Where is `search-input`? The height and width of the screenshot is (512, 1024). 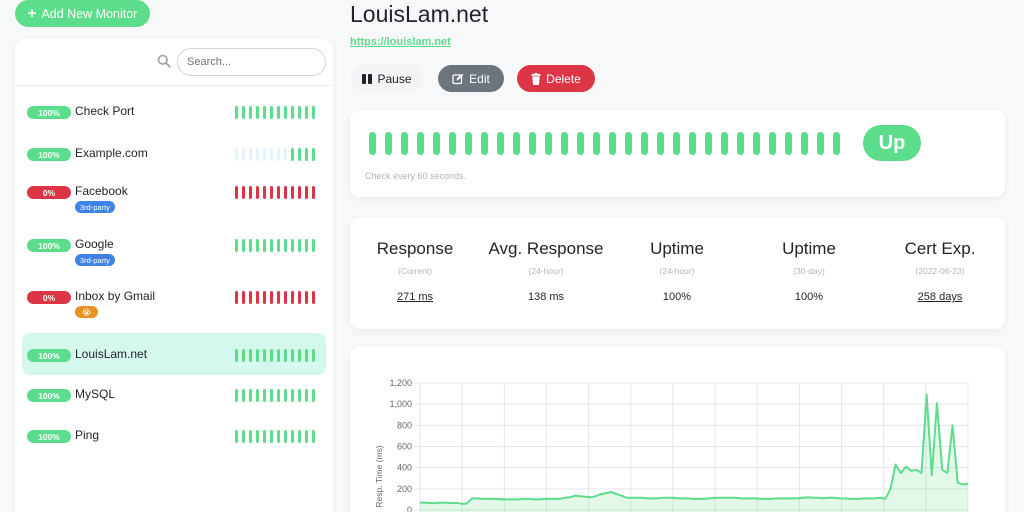 search-input is located at coordinates (251, 62).